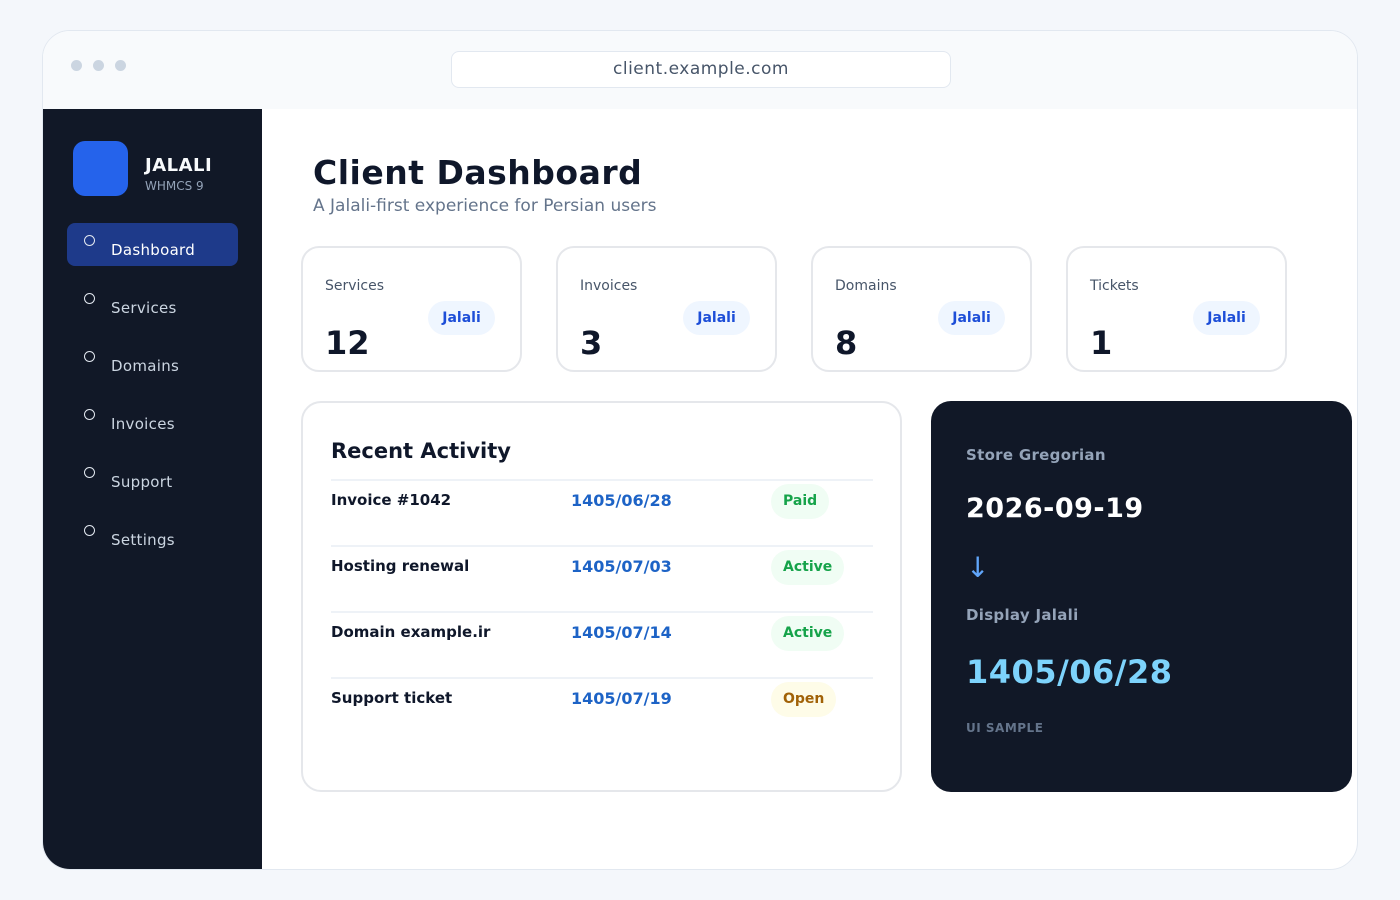  I want to click on sidebar-item-label: Dashboard, so click(153, 250).